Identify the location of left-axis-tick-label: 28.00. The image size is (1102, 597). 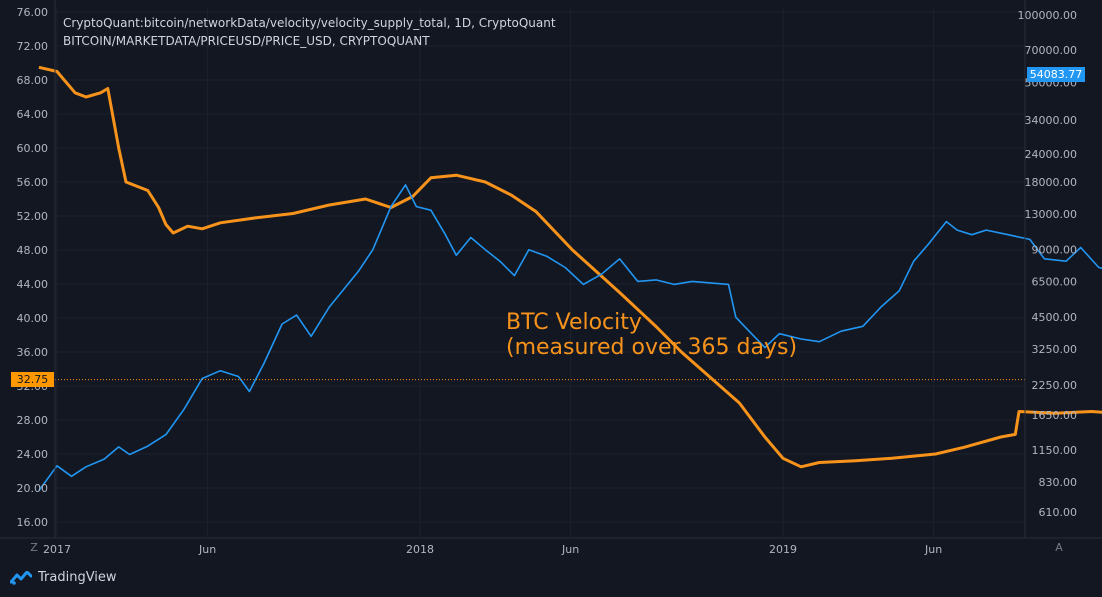
(33, 420).